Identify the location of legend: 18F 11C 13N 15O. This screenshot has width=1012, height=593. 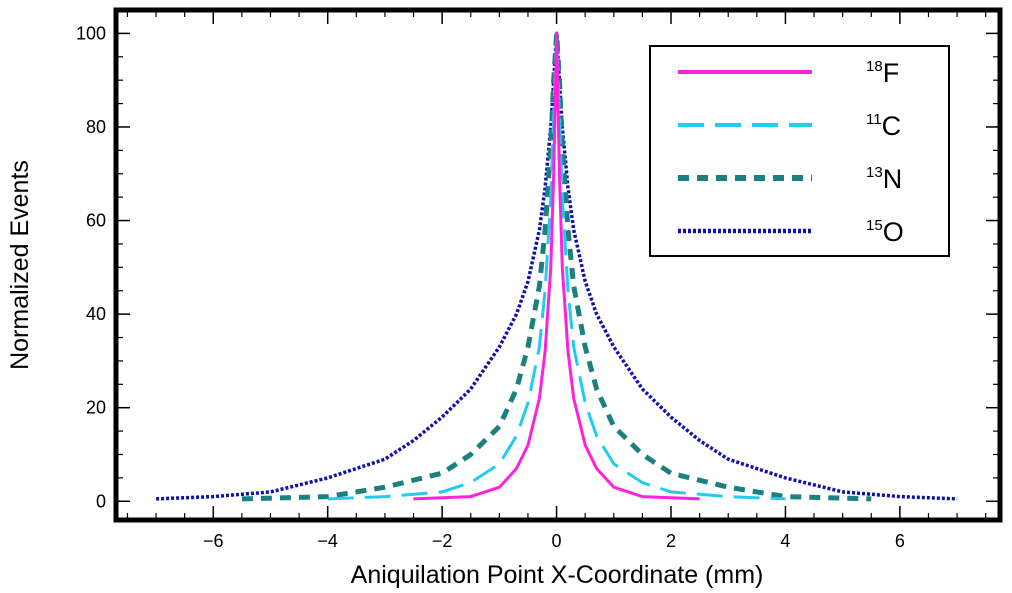
(799, 151).